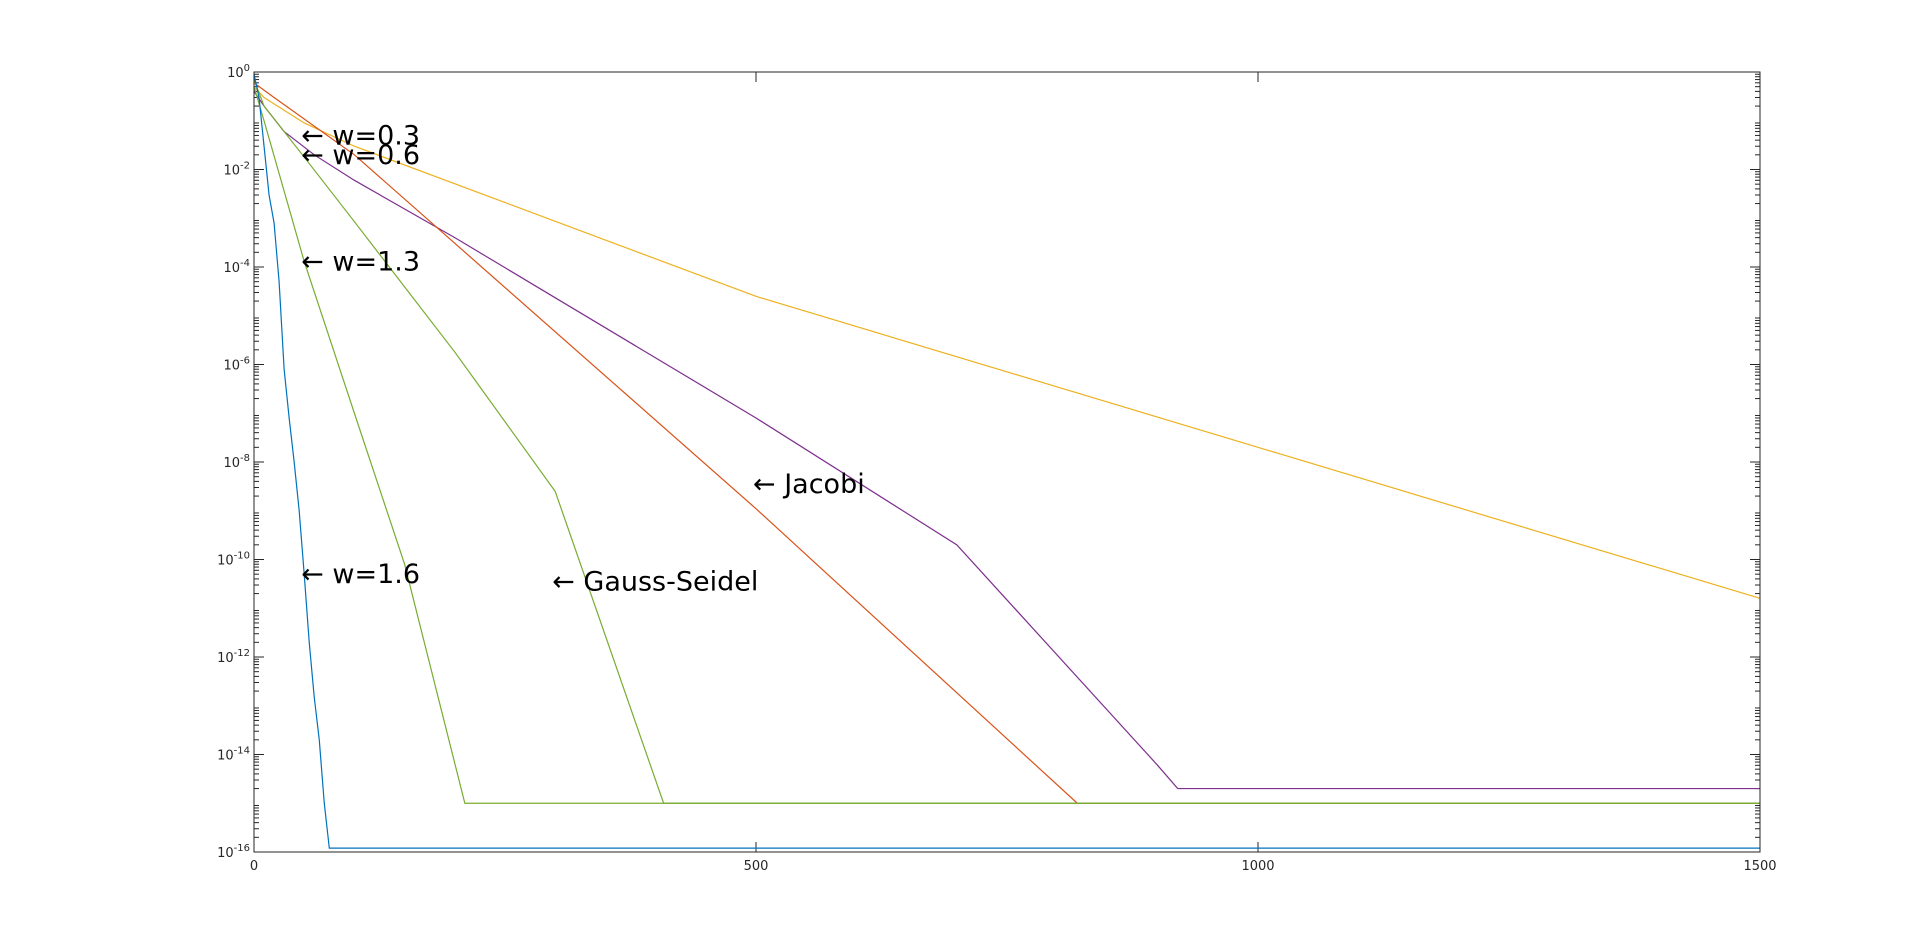  Describe the element at coordinates (756, 866) in the screenshot. I see `x-tick-label: 500` at that location.